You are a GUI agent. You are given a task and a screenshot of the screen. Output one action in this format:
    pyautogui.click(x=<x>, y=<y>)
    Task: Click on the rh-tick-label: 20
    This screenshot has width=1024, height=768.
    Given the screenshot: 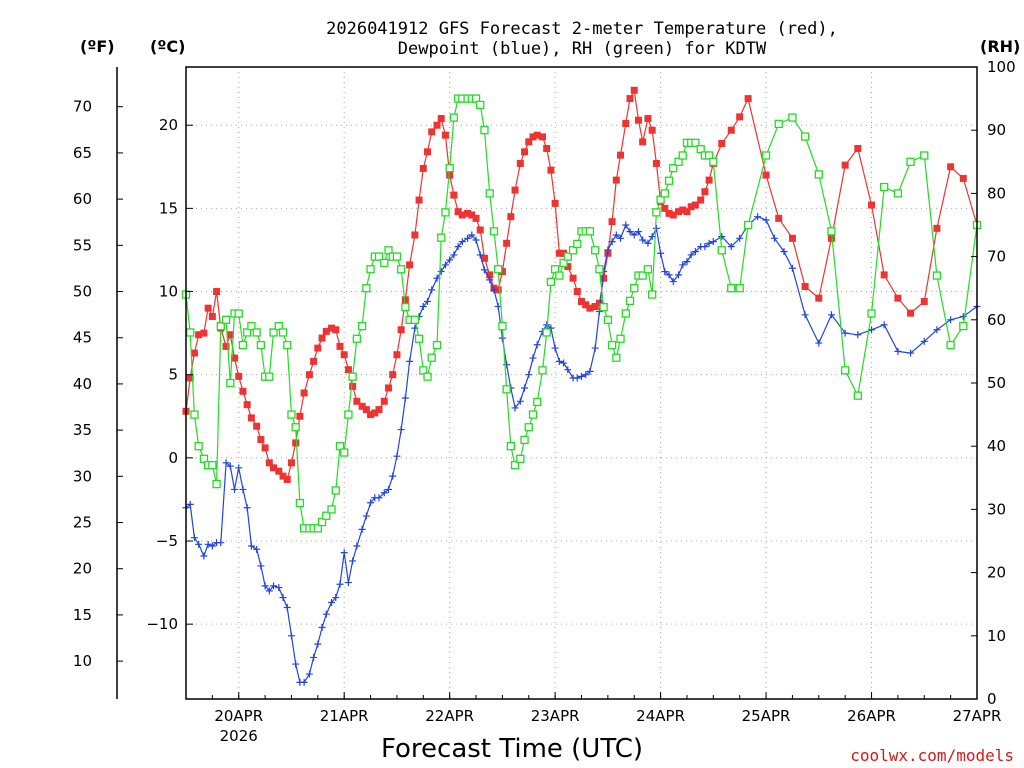 What is the action you would take?
    pyautogui.click(x=996, y=573)
    